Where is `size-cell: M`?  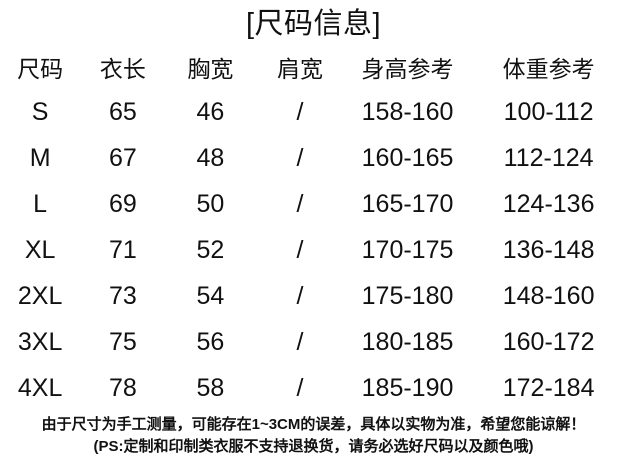
size-cell: M is located at coordinates (40, 157).